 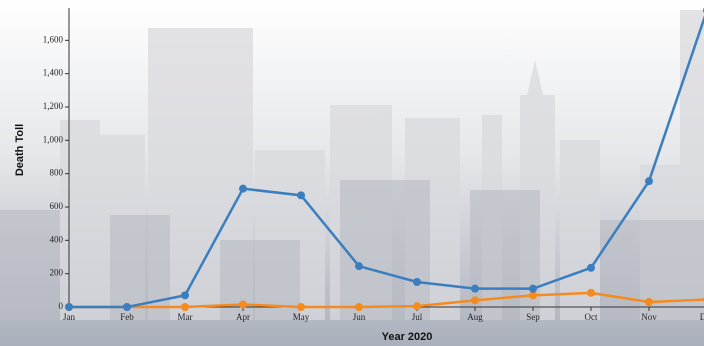 What do you see at coordinates (53, 139) in the screenshot?
I see `y-tick-label: 1,000` at bounding box center [53, 139].